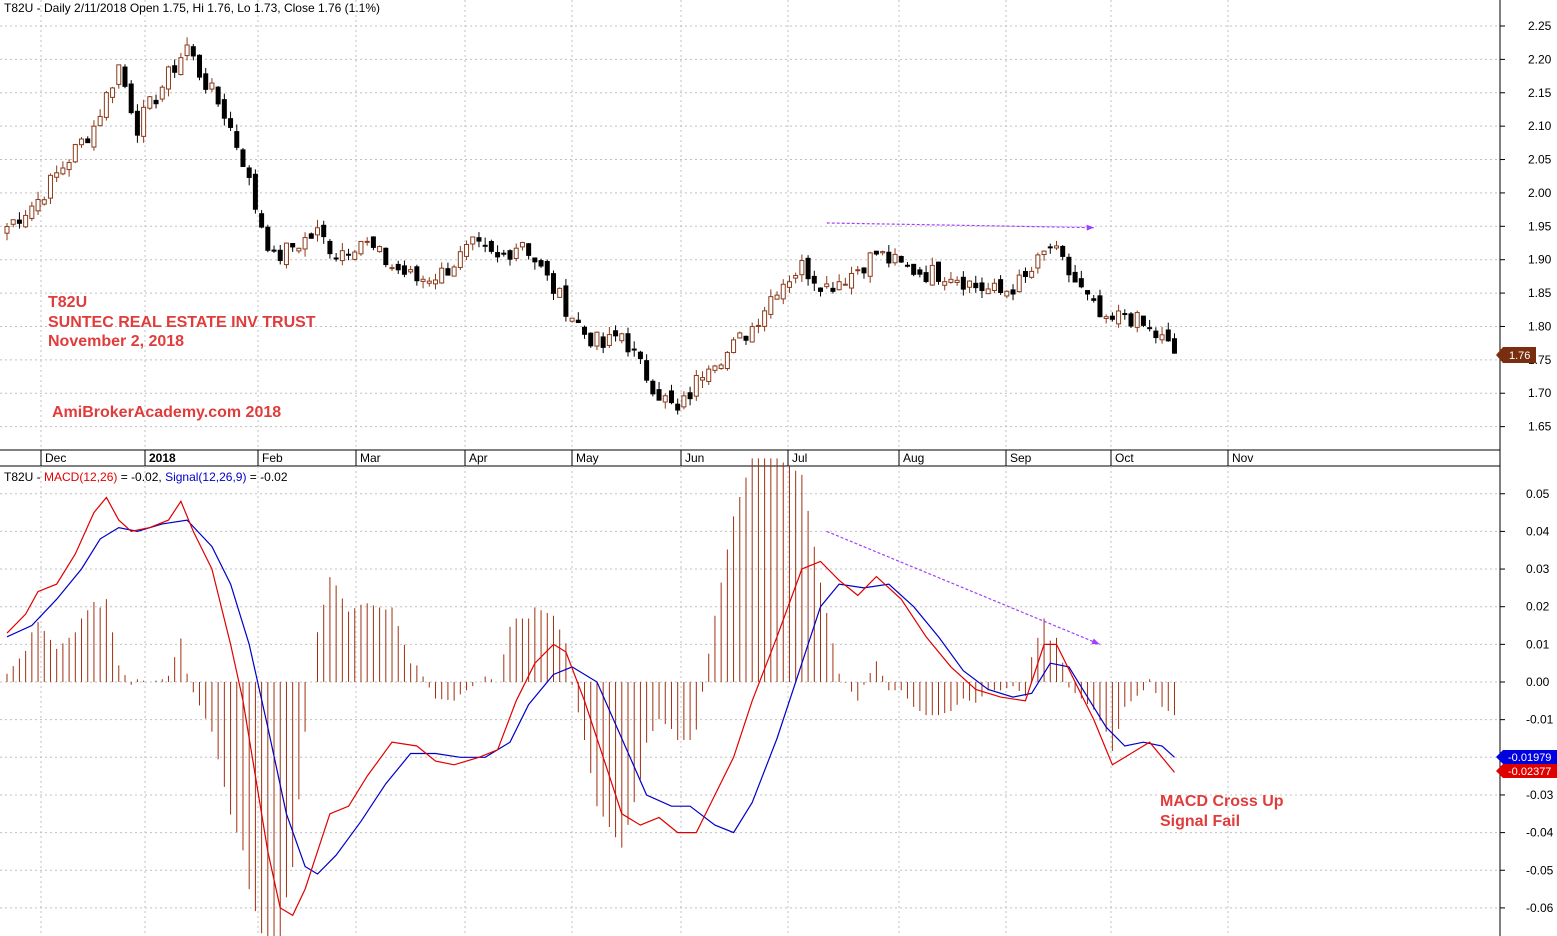 Image resolution: width=1557 pixels, height=936 pixels. What do you see at coordinates (799, 458) in the screenshot?
I see `price-x-tick-label: Jul` at bounding box center [799, 458].